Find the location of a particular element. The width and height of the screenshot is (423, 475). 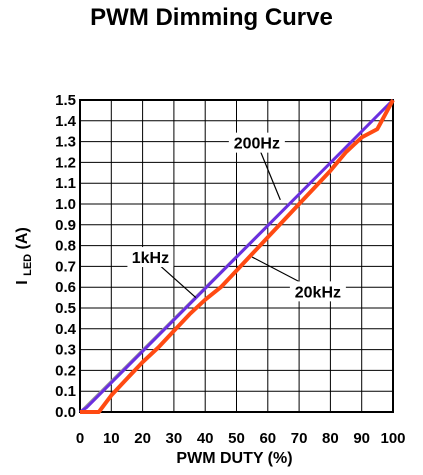

x-tick-labels: 0 10 20 30 40 50 60 70 80 90 100 is located at coordinates (241, 438).